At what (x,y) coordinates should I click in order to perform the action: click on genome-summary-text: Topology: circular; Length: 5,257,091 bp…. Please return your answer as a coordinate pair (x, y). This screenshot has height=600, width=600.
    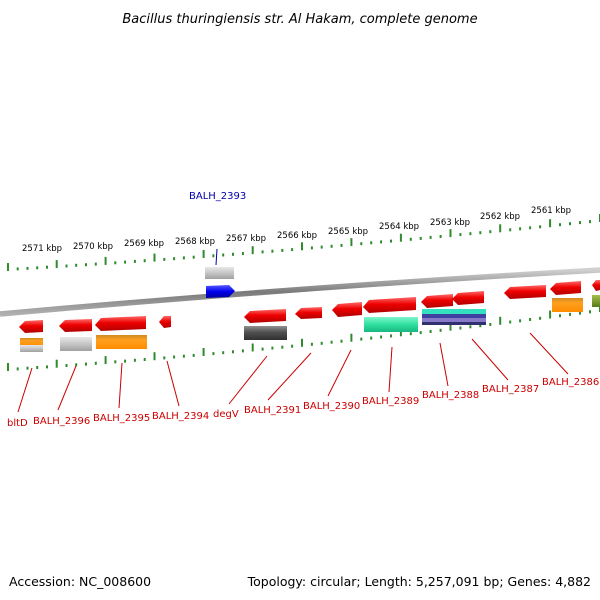
    Looking at the image, I should click on (419, 581).